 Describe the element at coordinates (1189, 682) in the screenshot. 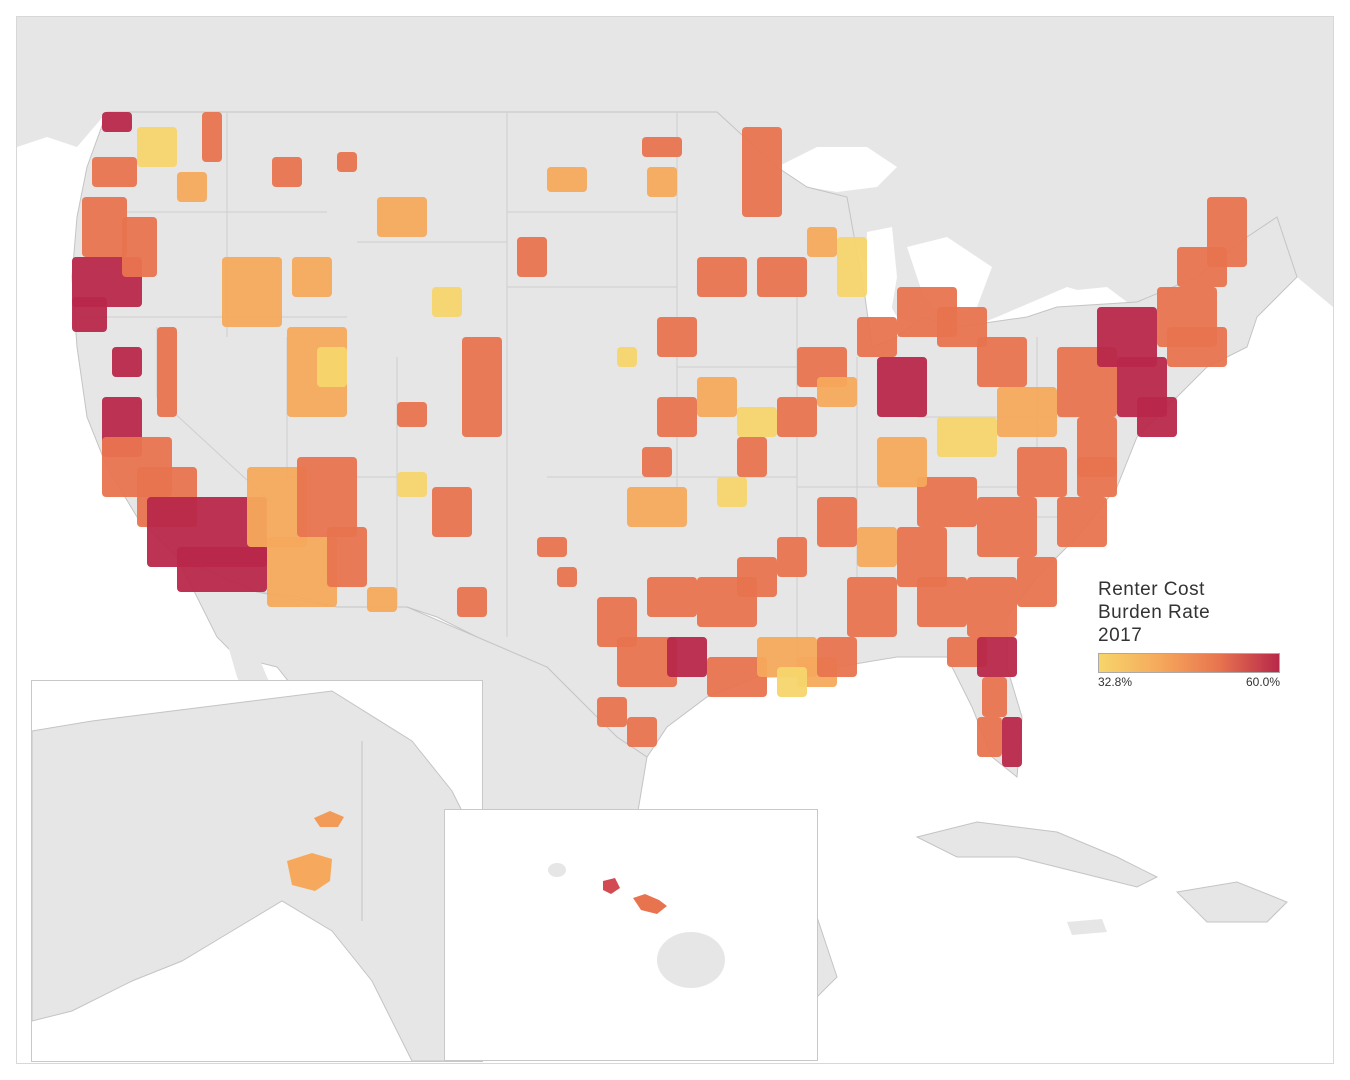

I see `legend-labels: 32.8% 60.0%` at that location.